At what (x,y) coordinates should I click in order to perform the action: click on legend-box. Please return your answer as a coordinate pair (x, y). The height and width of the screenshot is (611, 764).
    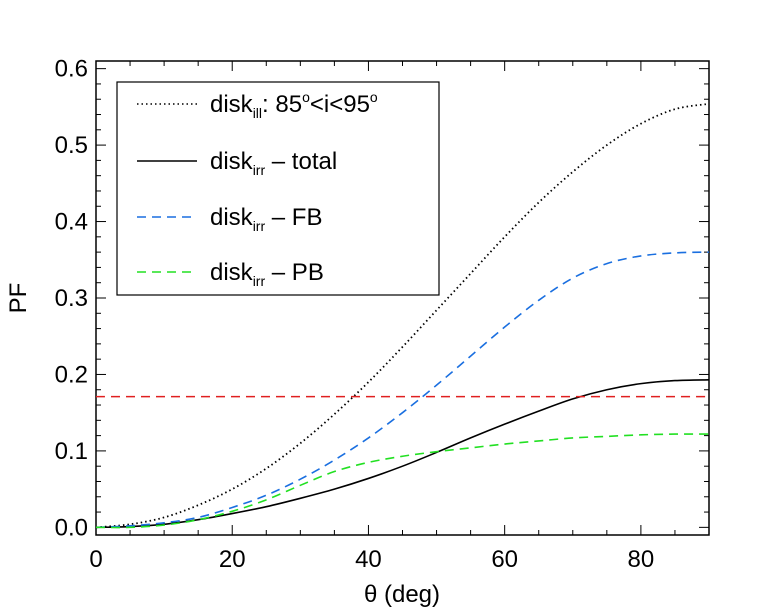
    Looking at the image, I should click on (278, 188).